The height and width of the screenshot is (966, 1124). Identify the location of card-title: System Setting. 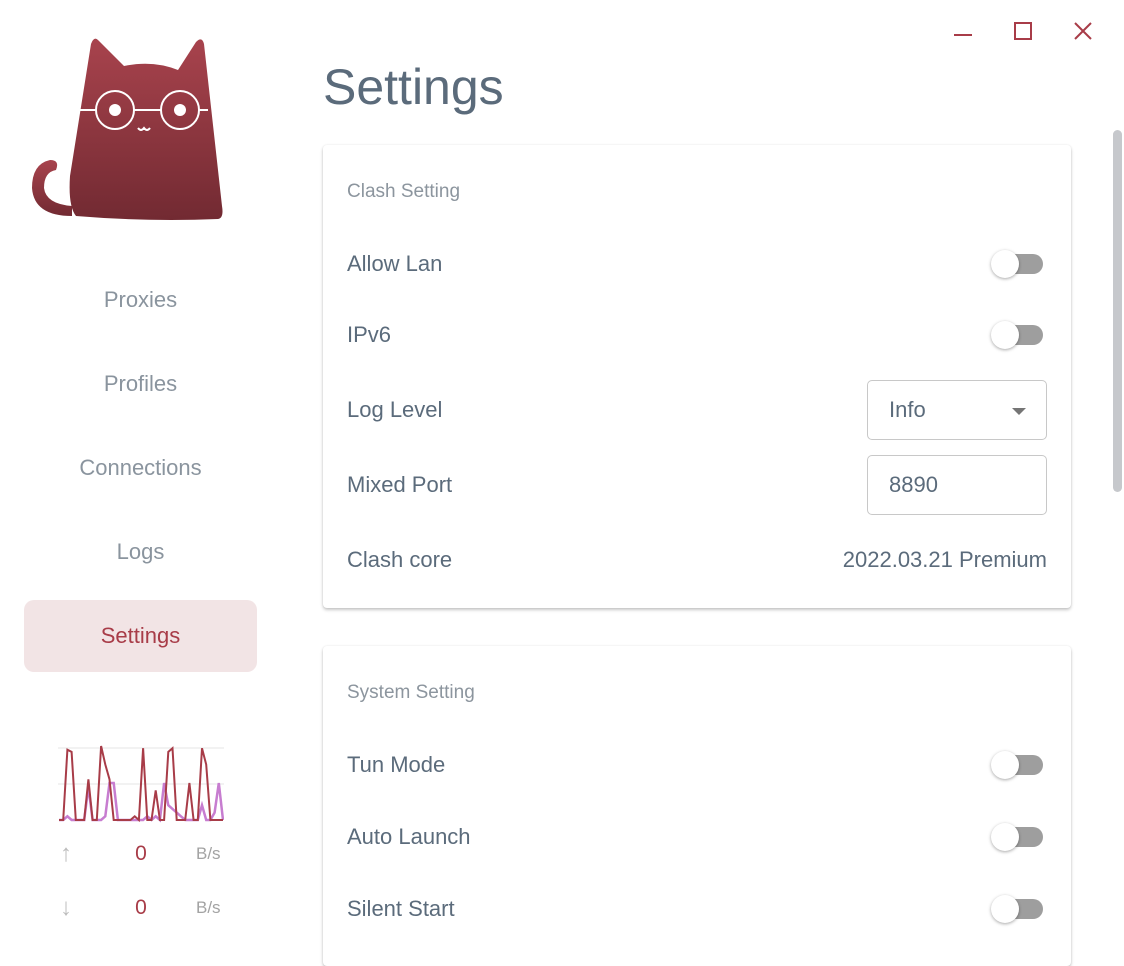
(411, 692).